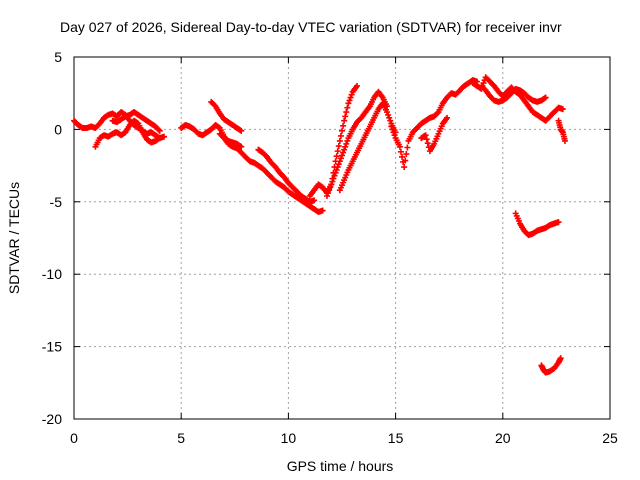 The width and height of the screenshot is (640, 480). What do you see at coordinates (513, 93) in the screenshot?
I see `series-arc-n` at bounding box center [513, 93].